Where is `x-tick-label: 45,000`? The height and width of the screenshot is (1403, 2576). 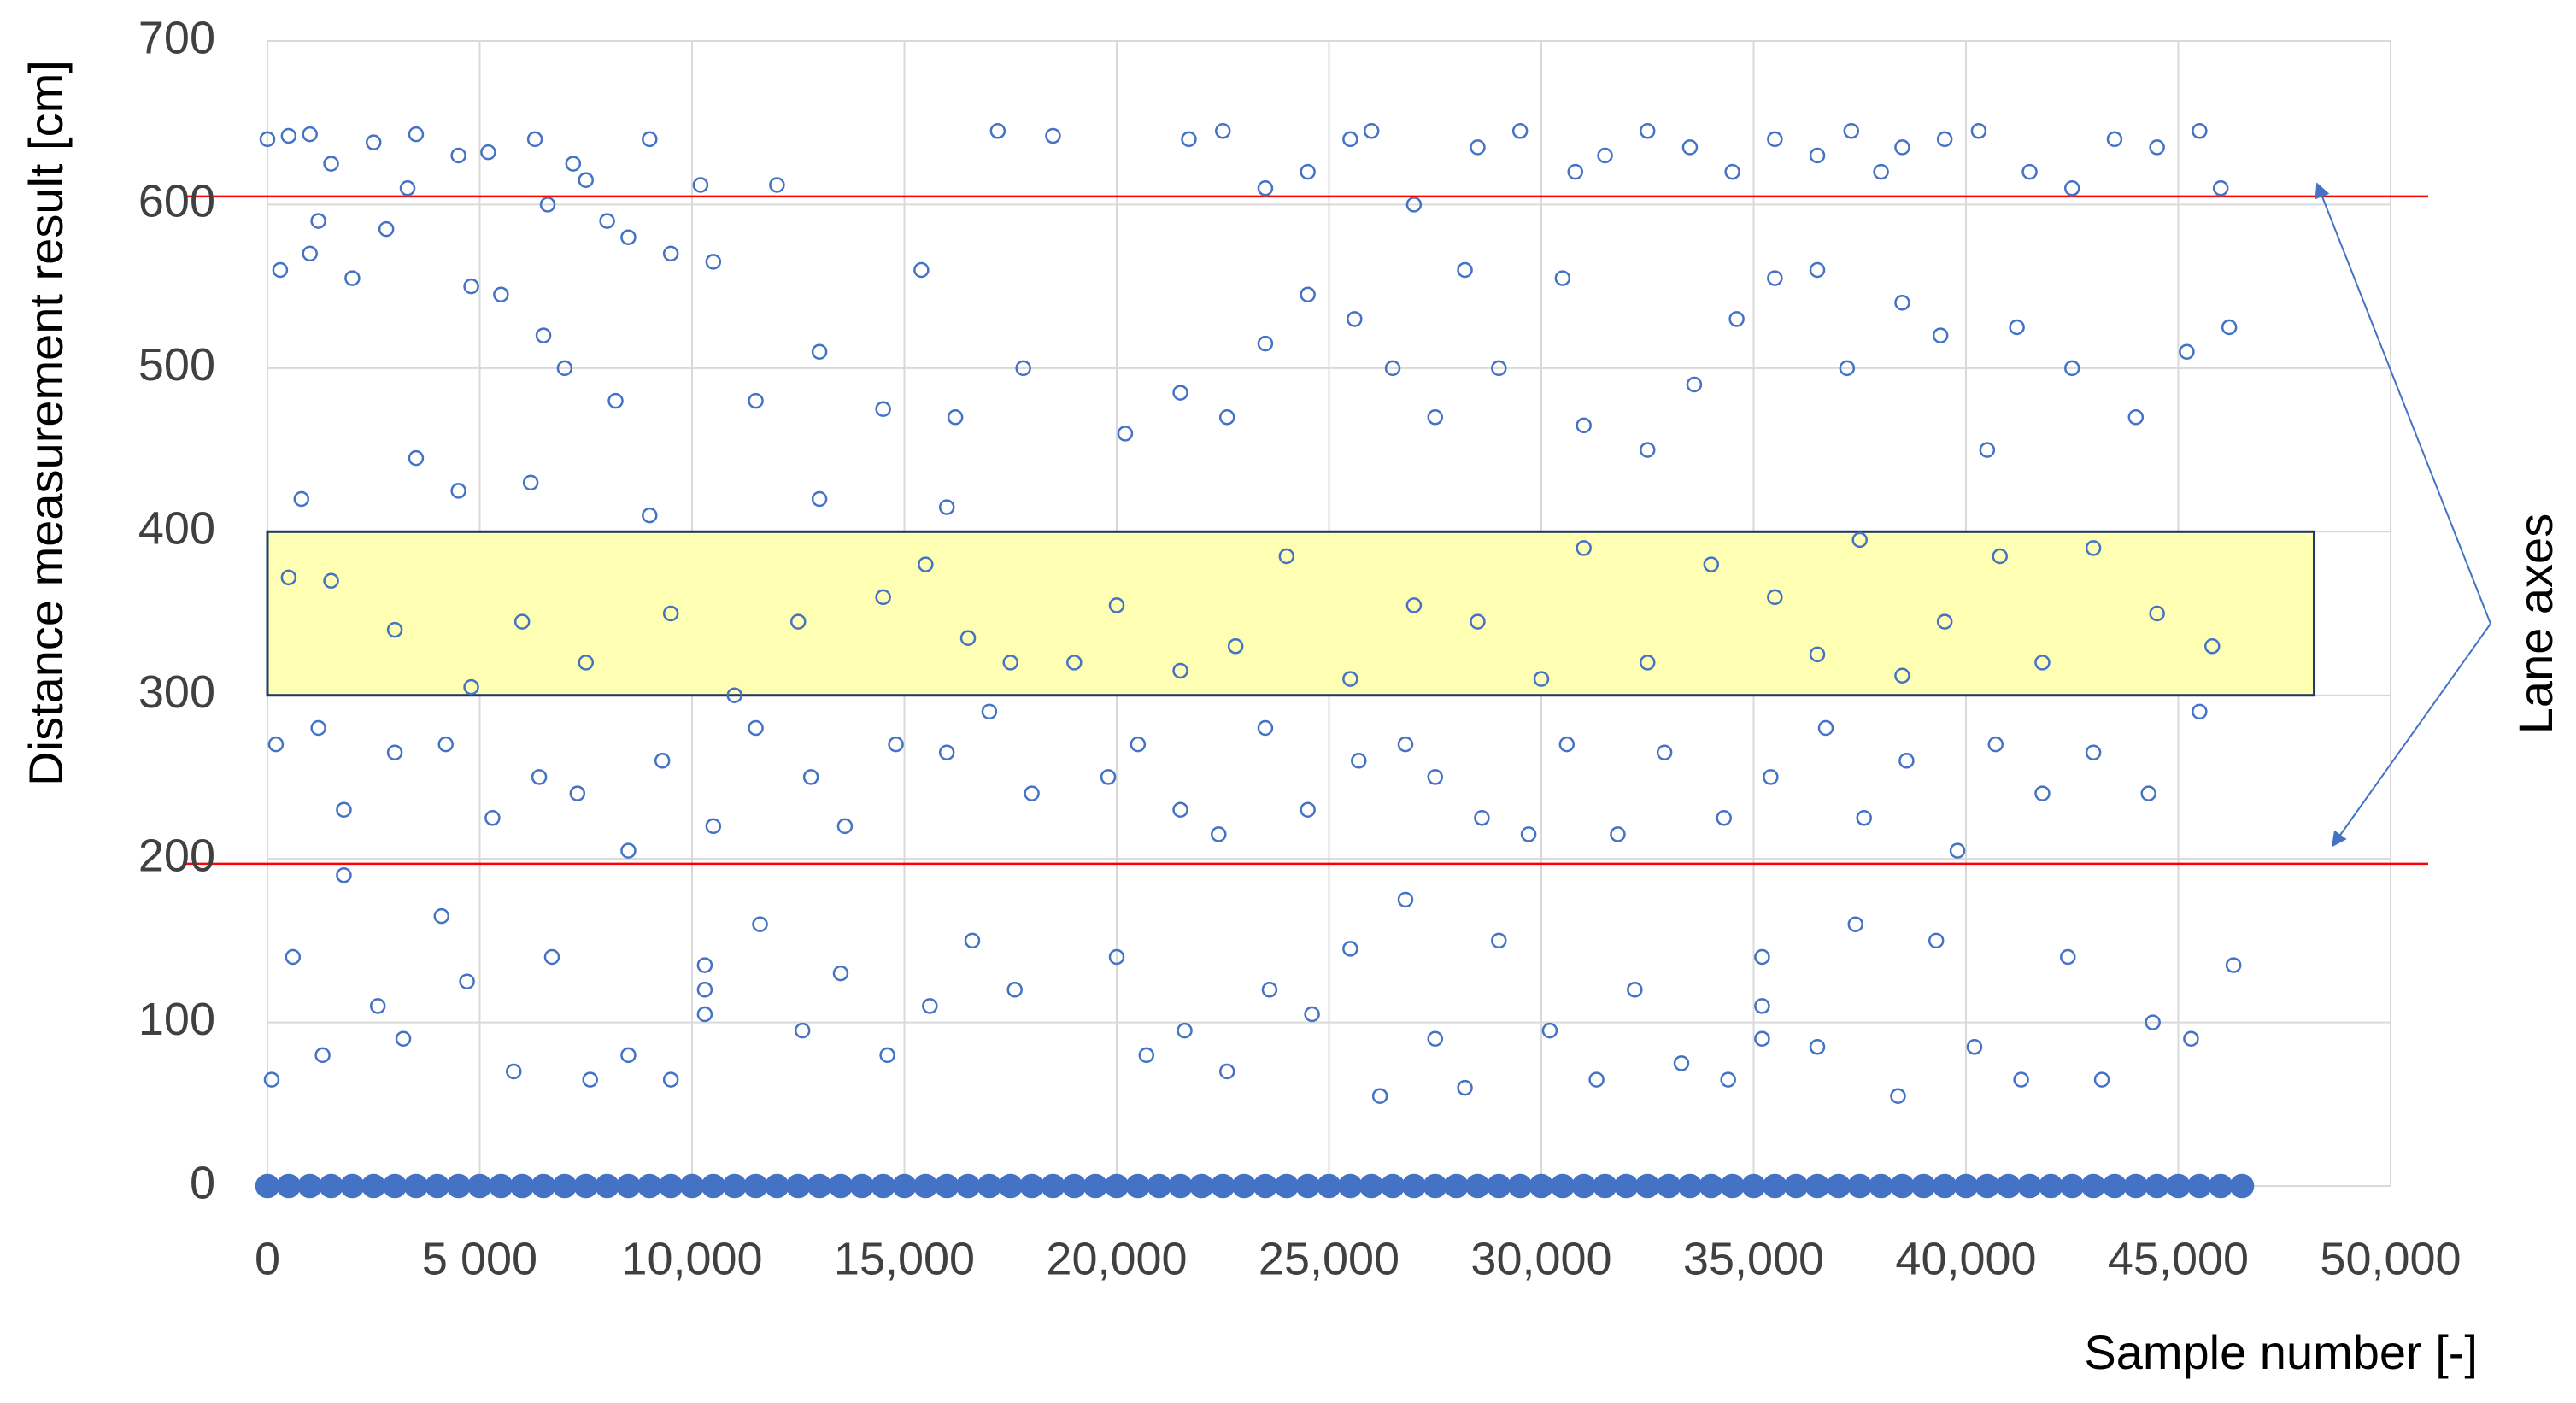
x-tick-label: 45,000 is located at coordinates (2178, 1258).